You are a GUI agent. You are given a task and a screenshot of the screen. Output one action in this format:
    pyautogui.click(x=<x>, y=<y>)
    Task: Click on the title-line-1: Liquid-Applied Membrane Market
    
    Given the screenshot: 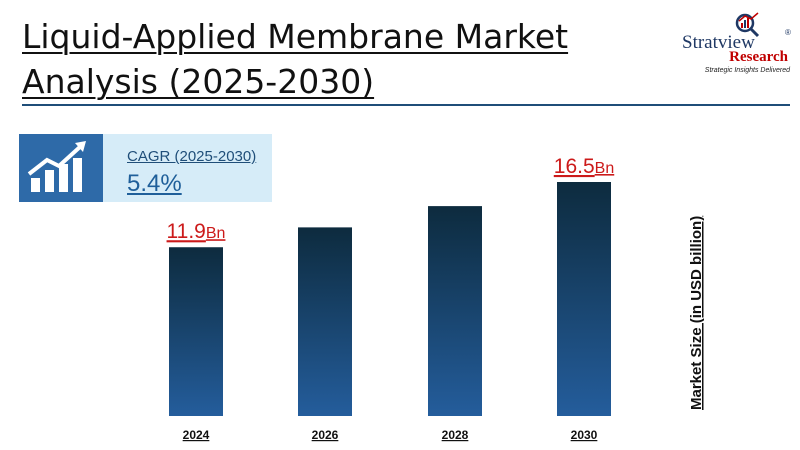 What is the action you would take?
    pyautogui.click(x=295, y=36)
    